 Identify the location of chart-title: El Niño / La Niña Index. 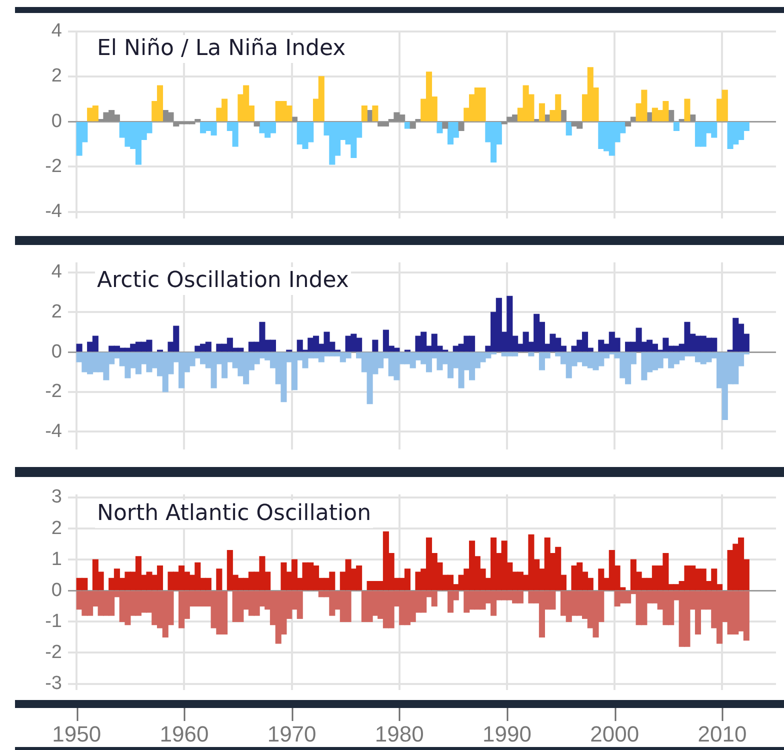
(221, 49).